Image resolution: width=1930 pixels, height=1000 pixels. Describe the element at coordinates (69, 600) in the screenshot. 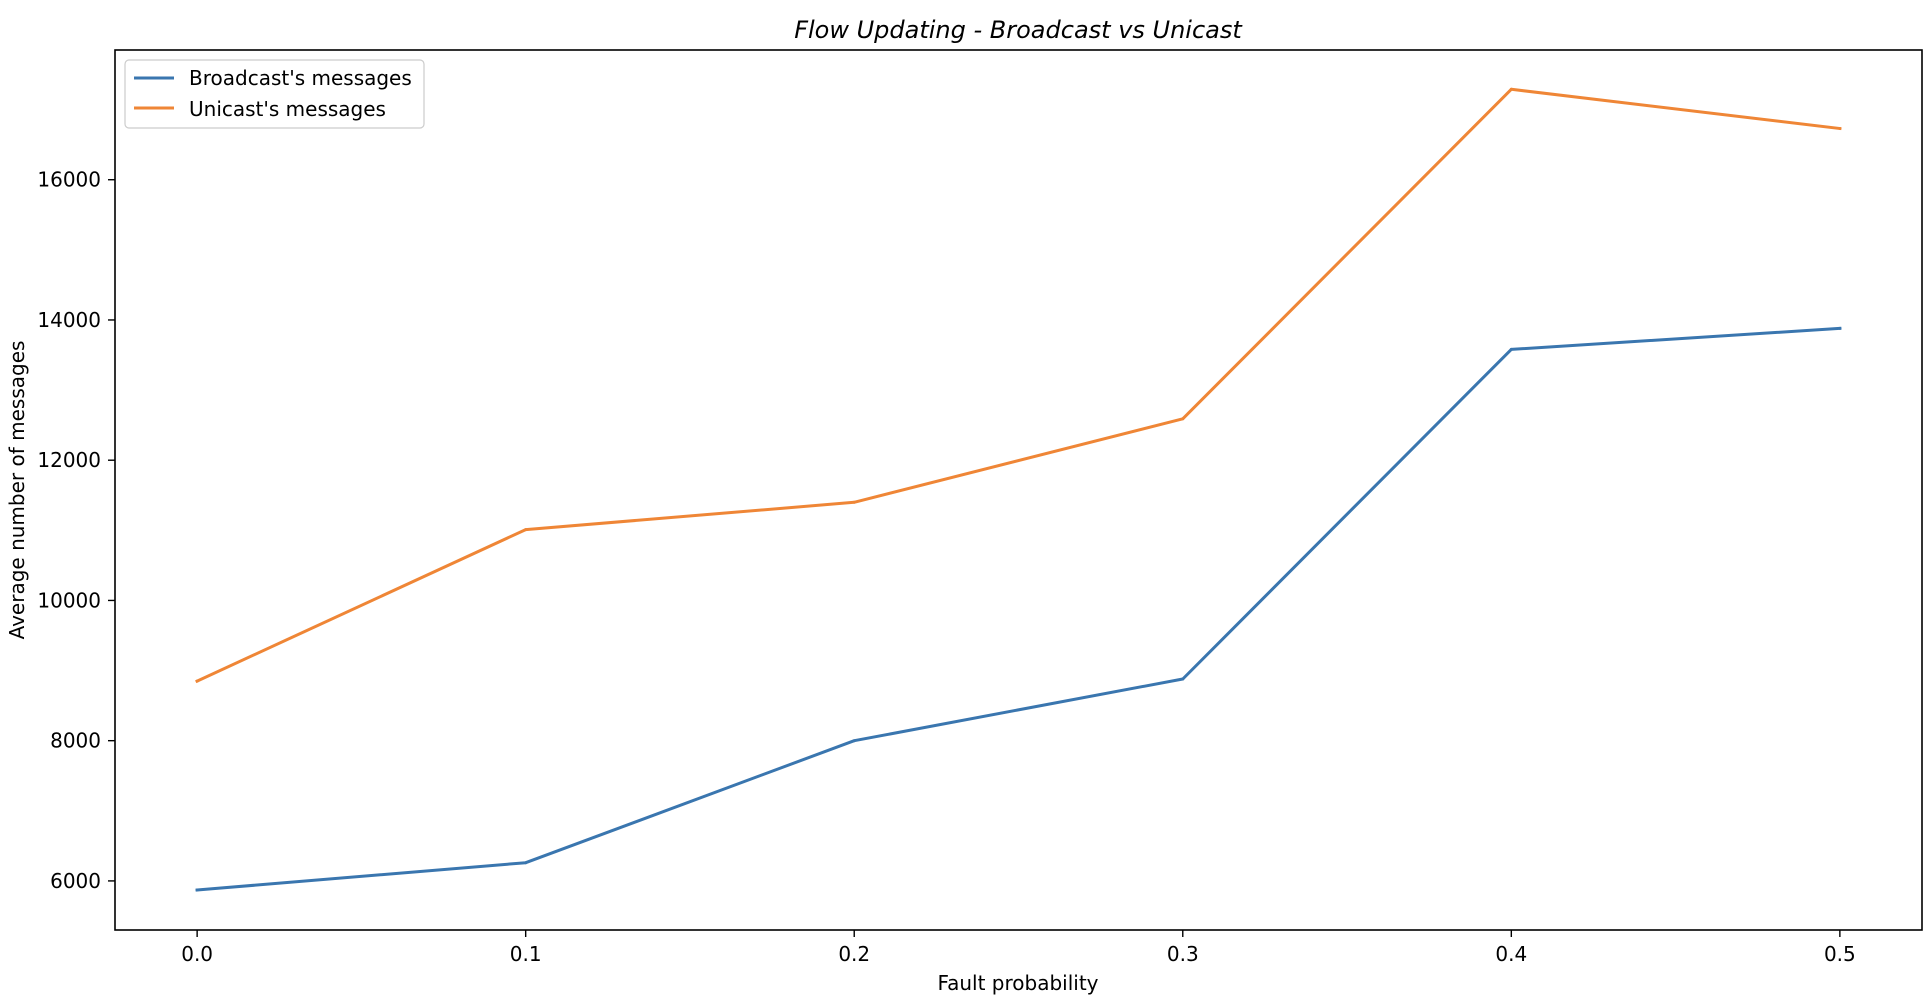

I see `y-tick-label-2: 10000` at that location.